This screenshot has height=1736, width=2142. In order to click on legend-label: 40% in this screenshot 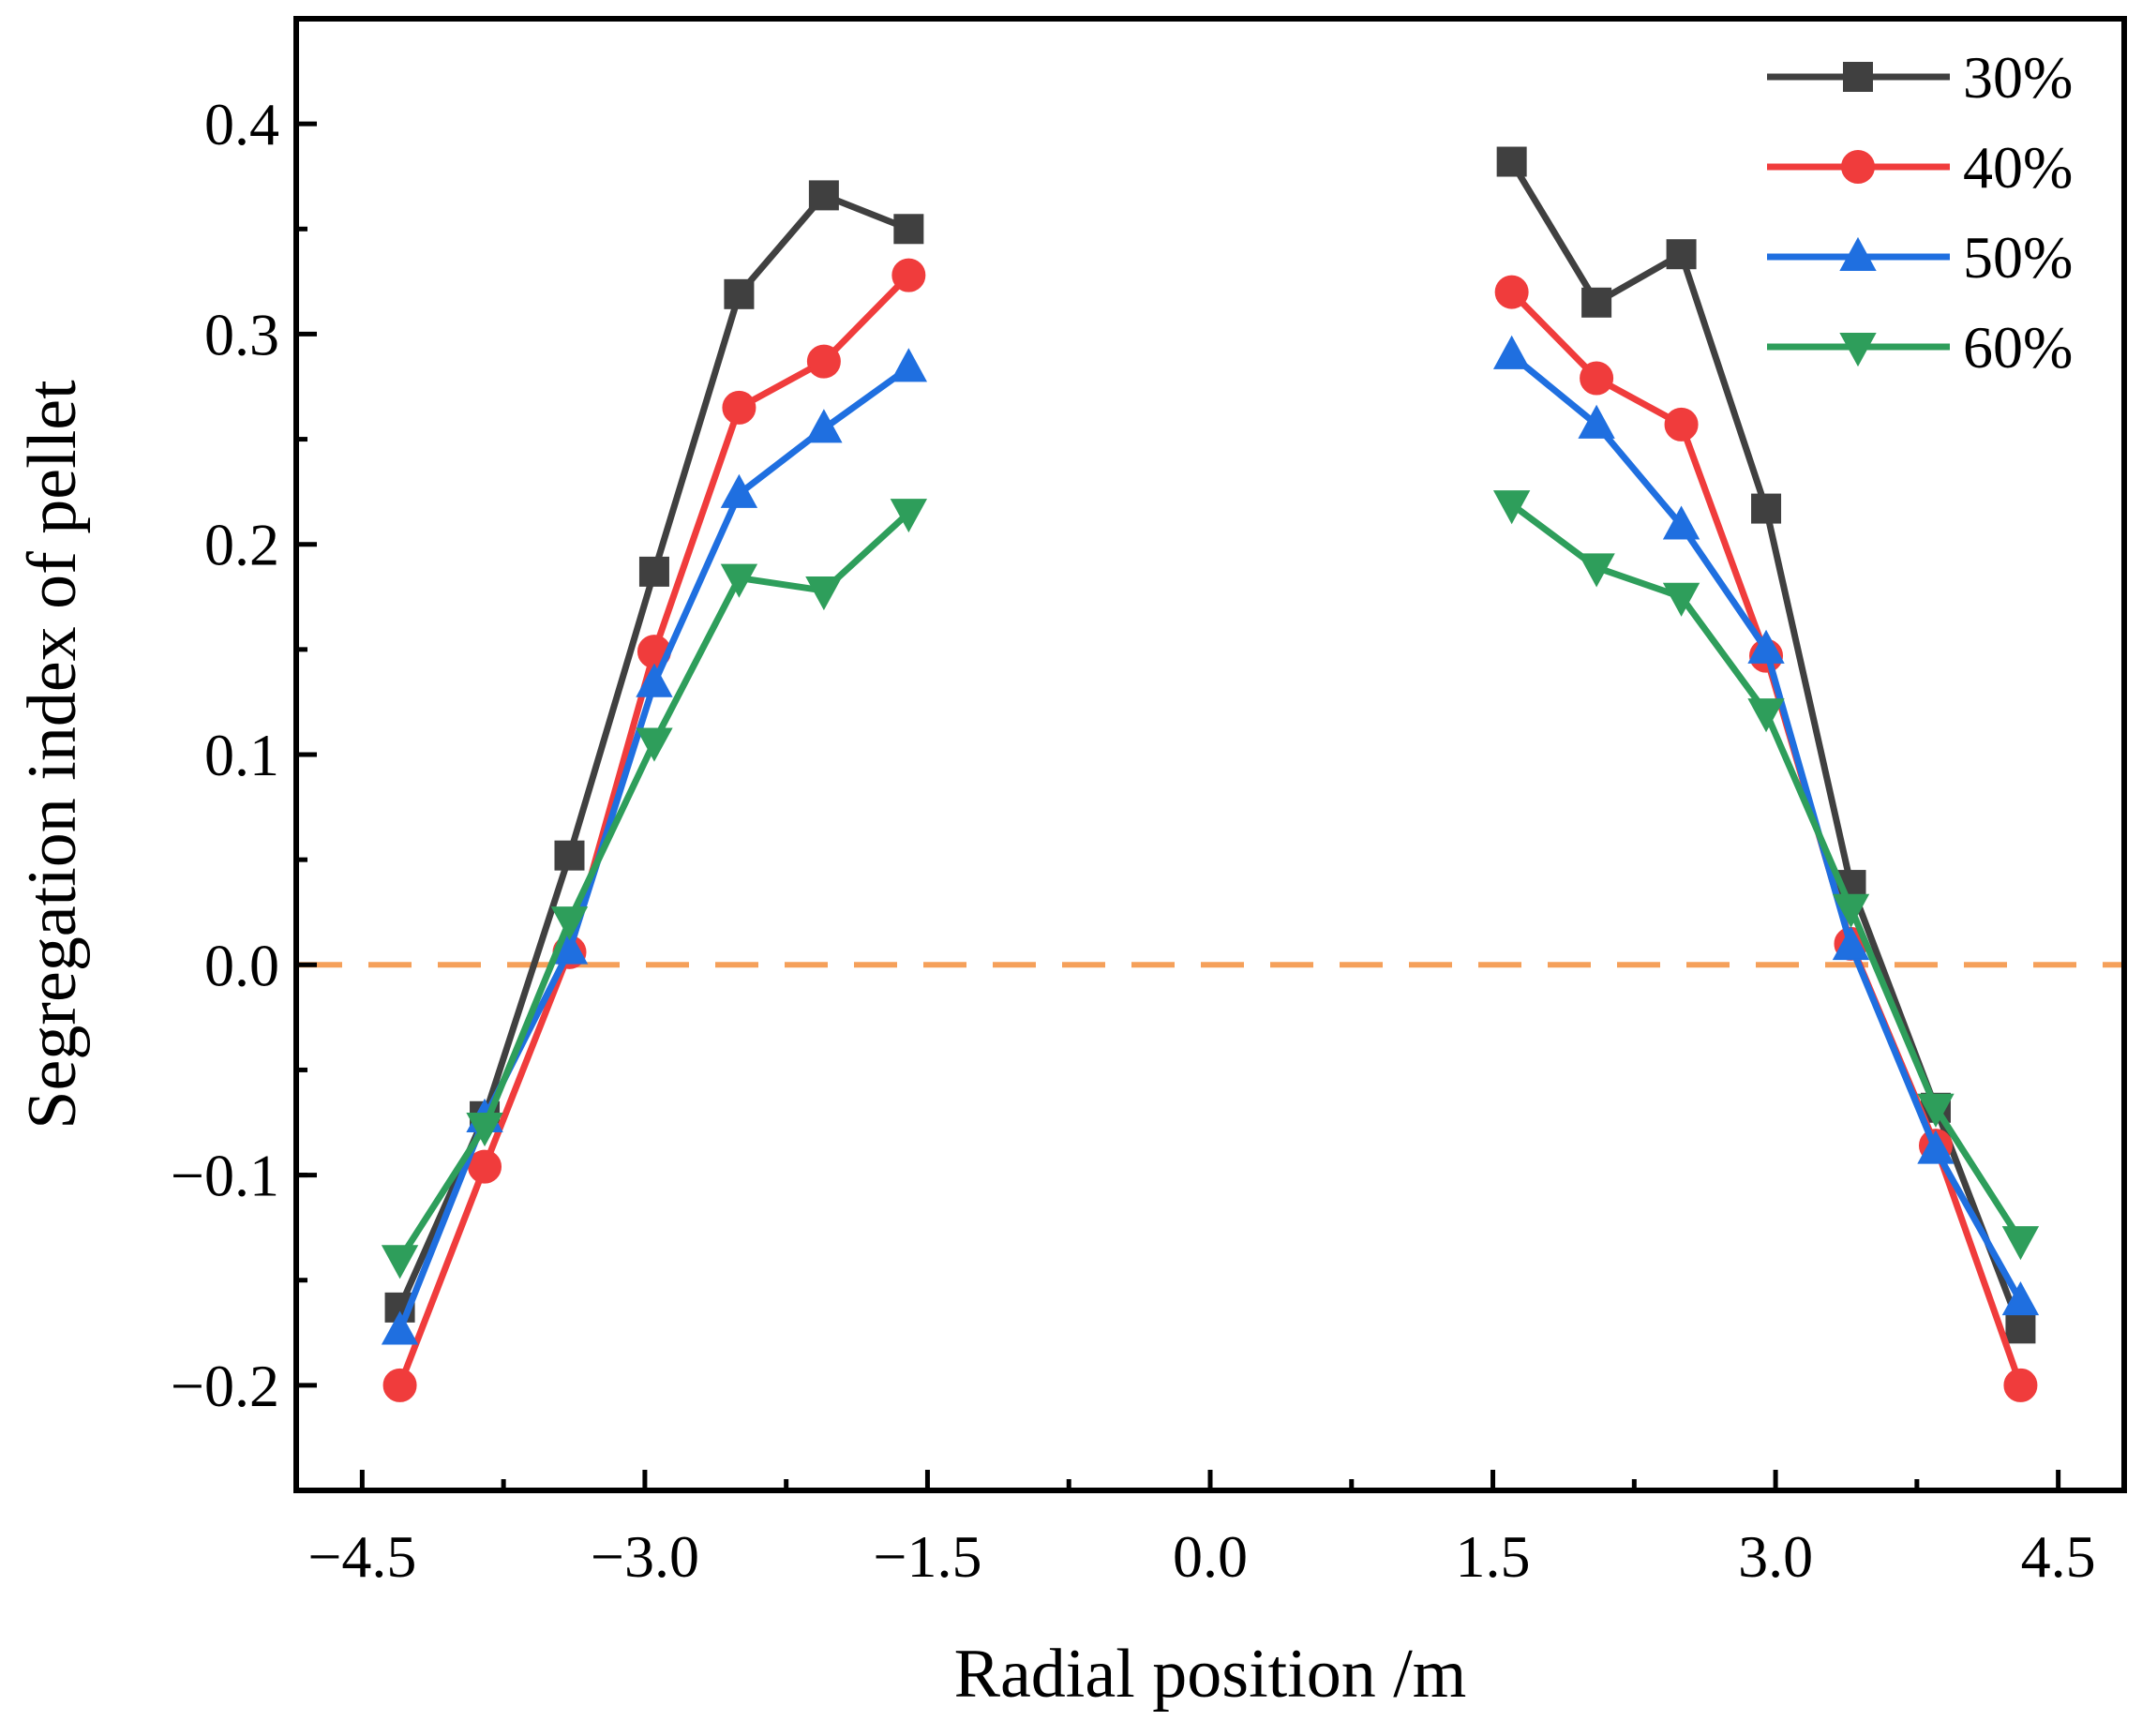, I will do `click(2018, 167)`.